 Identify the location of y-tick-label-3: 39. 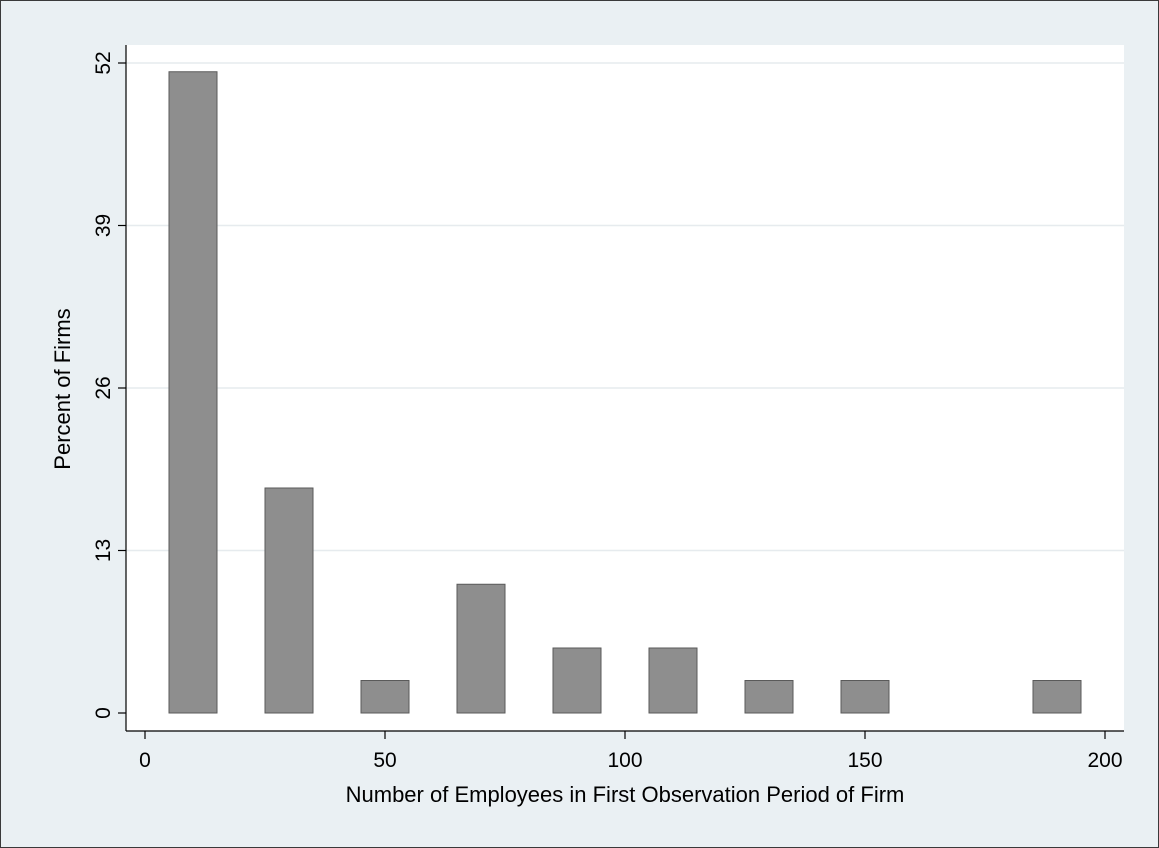
(103, 225).